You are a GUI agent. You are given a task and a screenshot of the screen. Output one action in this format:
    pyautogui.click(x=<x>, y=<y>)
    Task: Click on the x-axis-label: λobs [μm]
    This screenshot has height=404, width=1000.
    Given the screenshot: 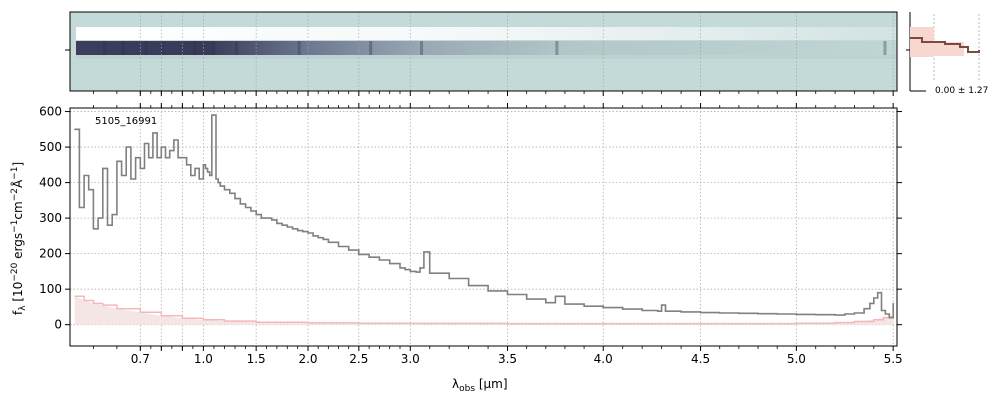 What is the action you would take?
    pyautogui.click(x=480, y=385)
    